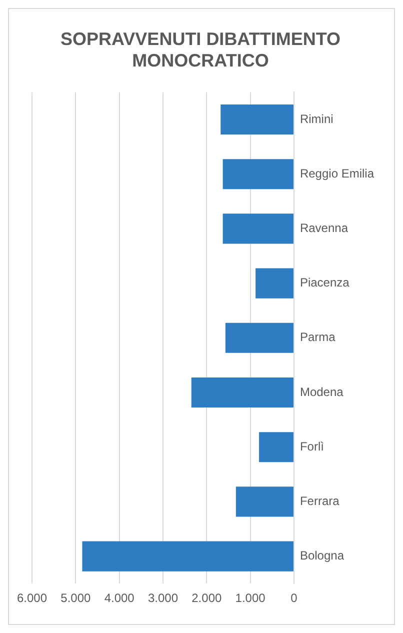  What do you see at coordinates (200, 49) in the screenshot?
I see `chart-title: SOPRAVVENUTI DIBATTIMENTO MONOCRATICO` at bounding box center [200, 49].